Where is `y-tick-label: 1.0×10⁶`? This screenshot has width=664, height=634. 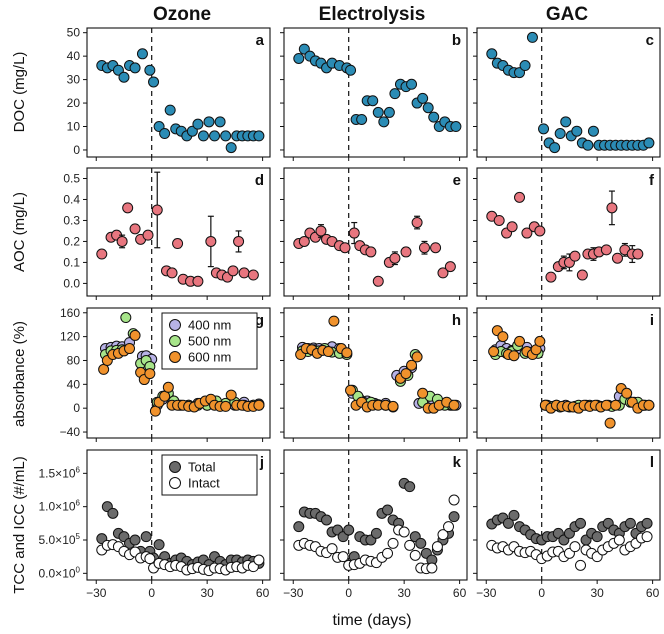
y-tick-label: 1.0×10⁶ is located at coordinates (60, 506).